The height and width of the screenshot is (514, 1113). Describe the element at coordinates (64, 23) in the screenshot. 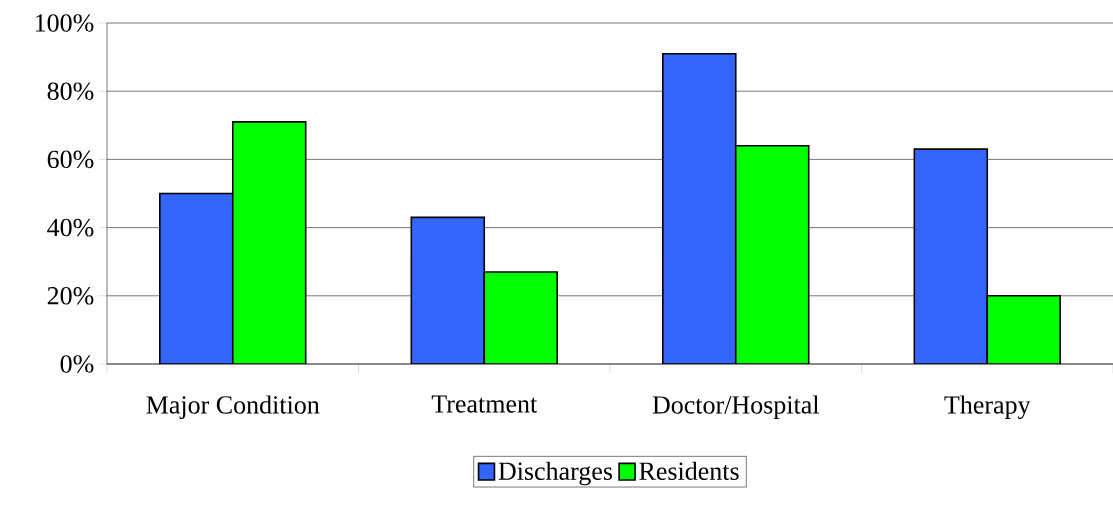

I see `y-tick-label: 100%` at that location.